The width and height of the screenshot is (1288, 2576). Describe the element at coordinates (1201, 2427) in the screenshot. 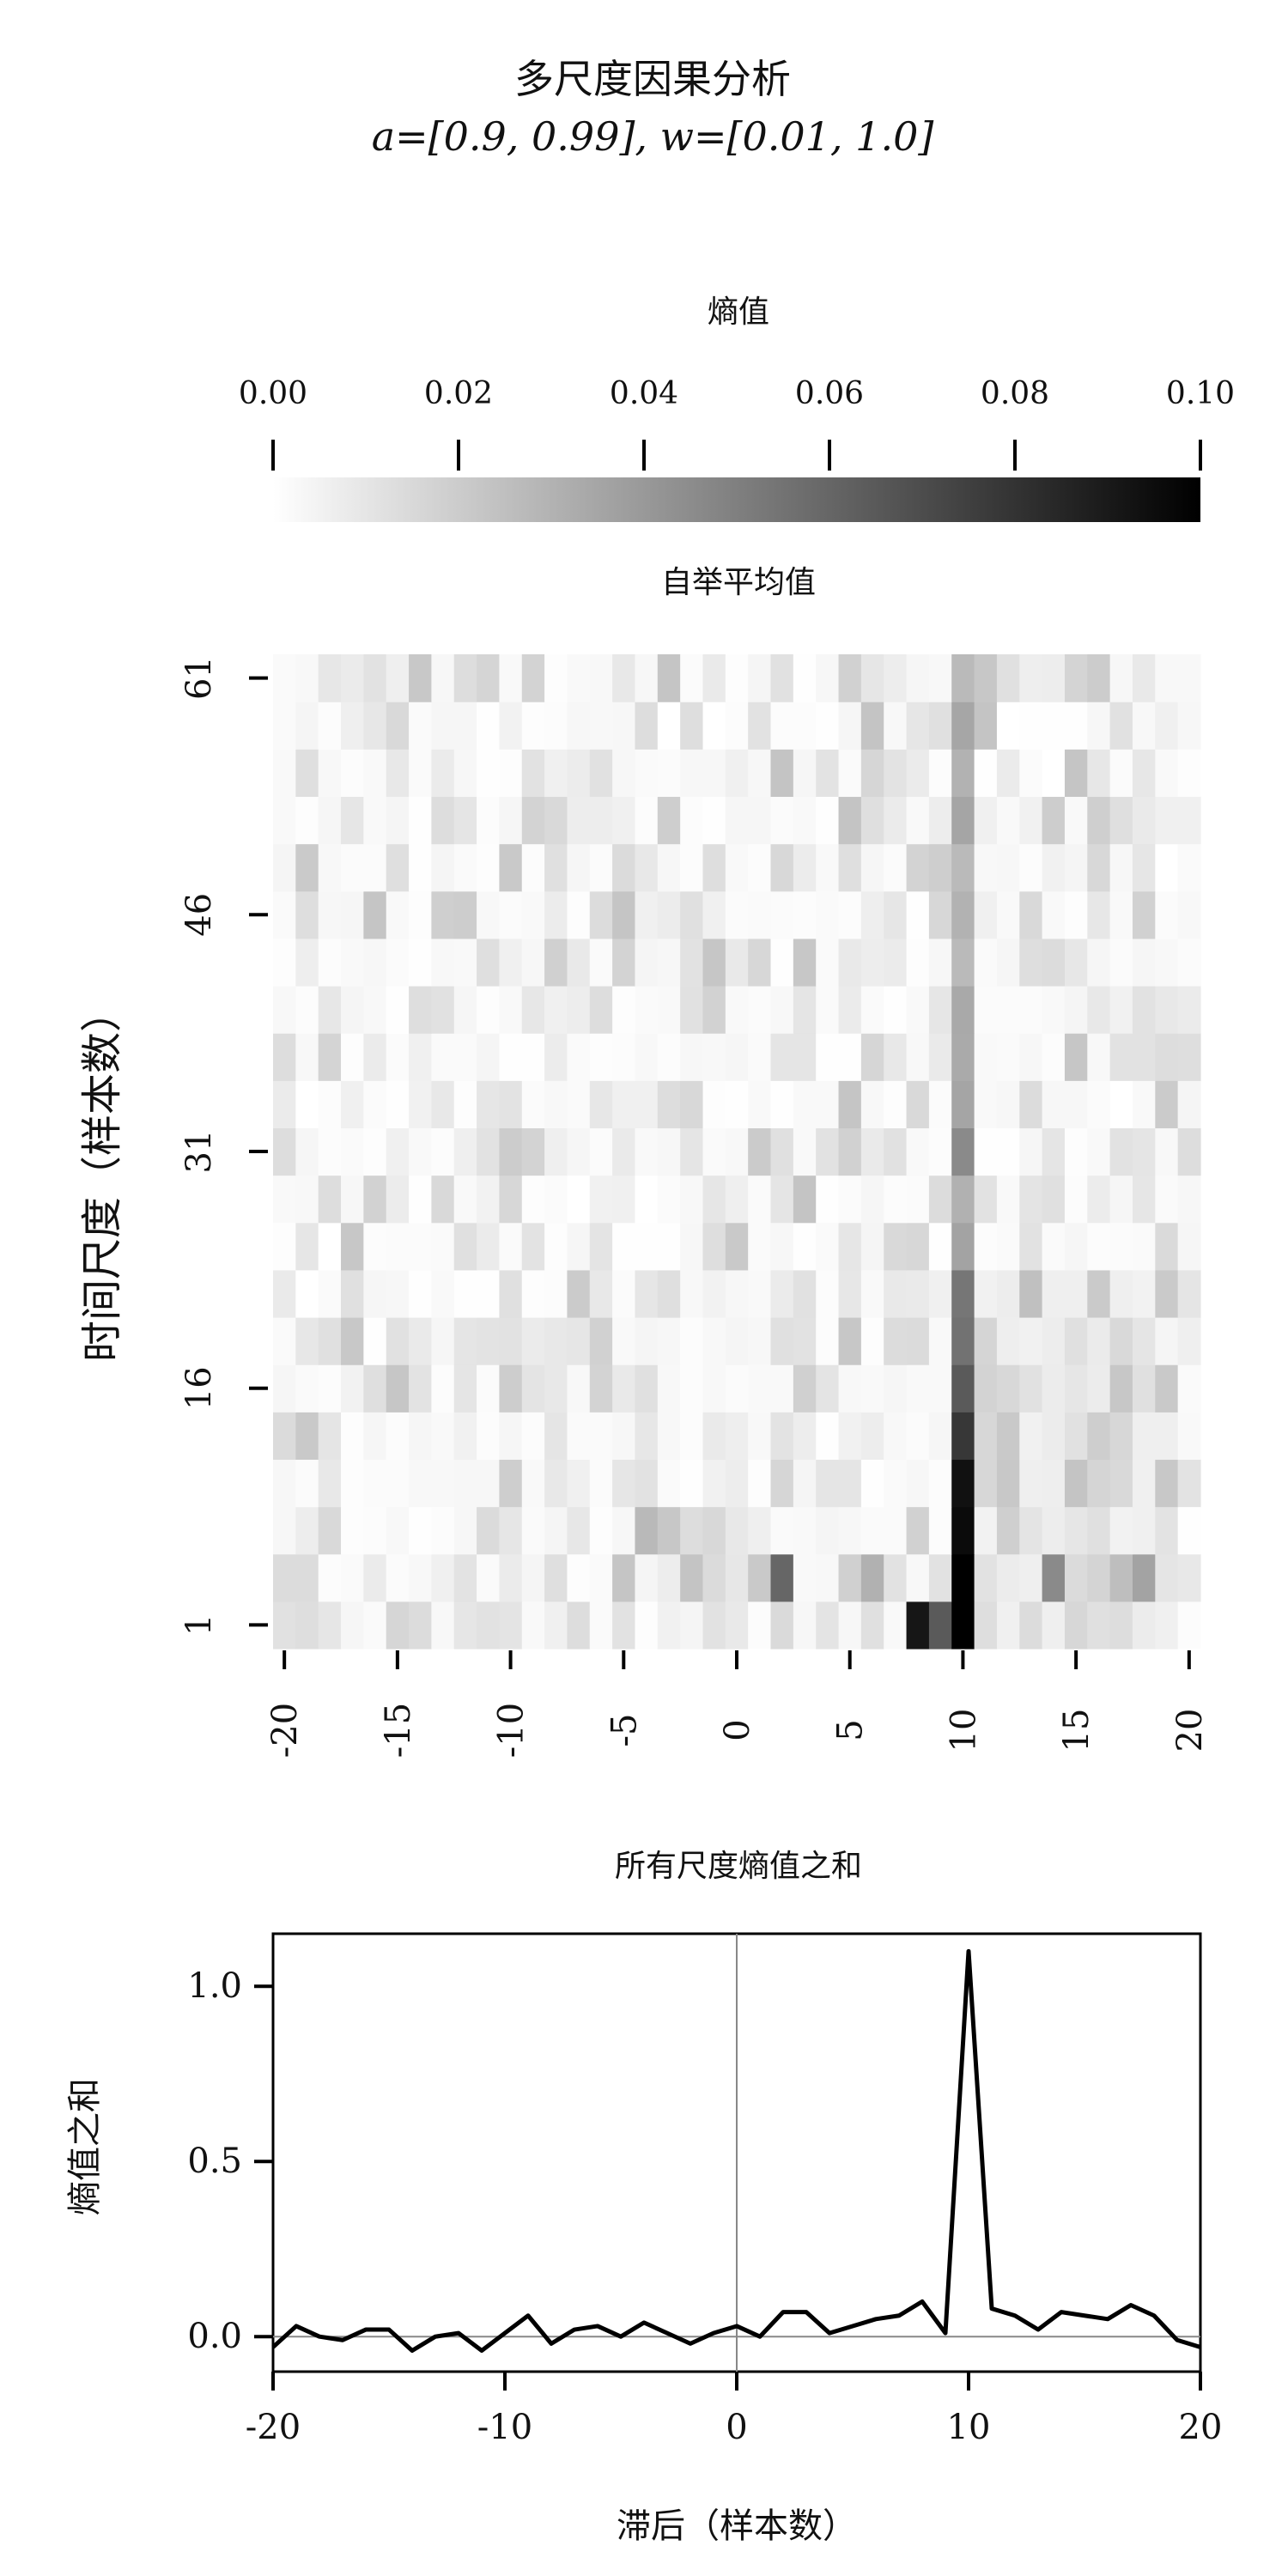

I see `line-x-tick-label: 20` at that location.